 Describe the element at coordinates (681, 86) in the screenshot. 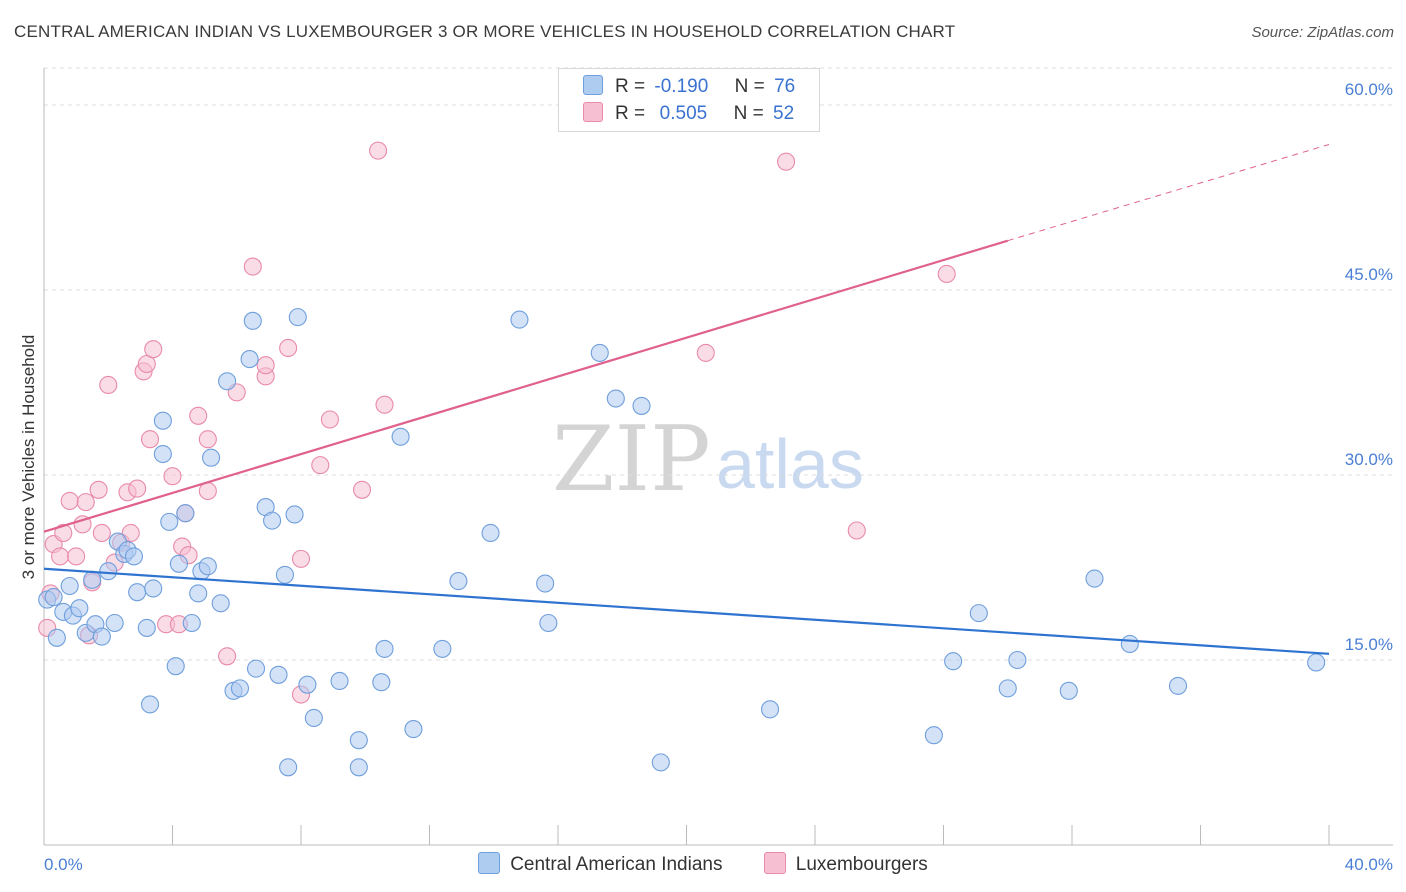

I see `r-value: -0.190` at that location.